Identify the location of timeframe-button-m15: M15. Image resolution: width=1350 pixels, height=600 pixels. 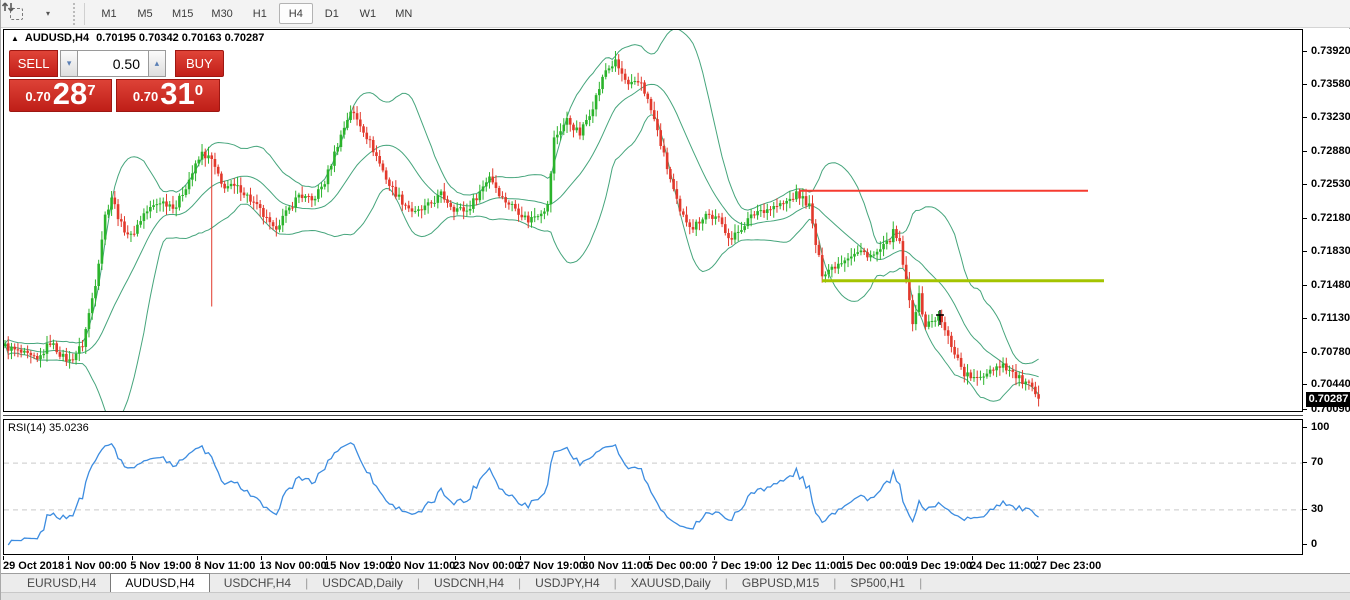
(183, 13).